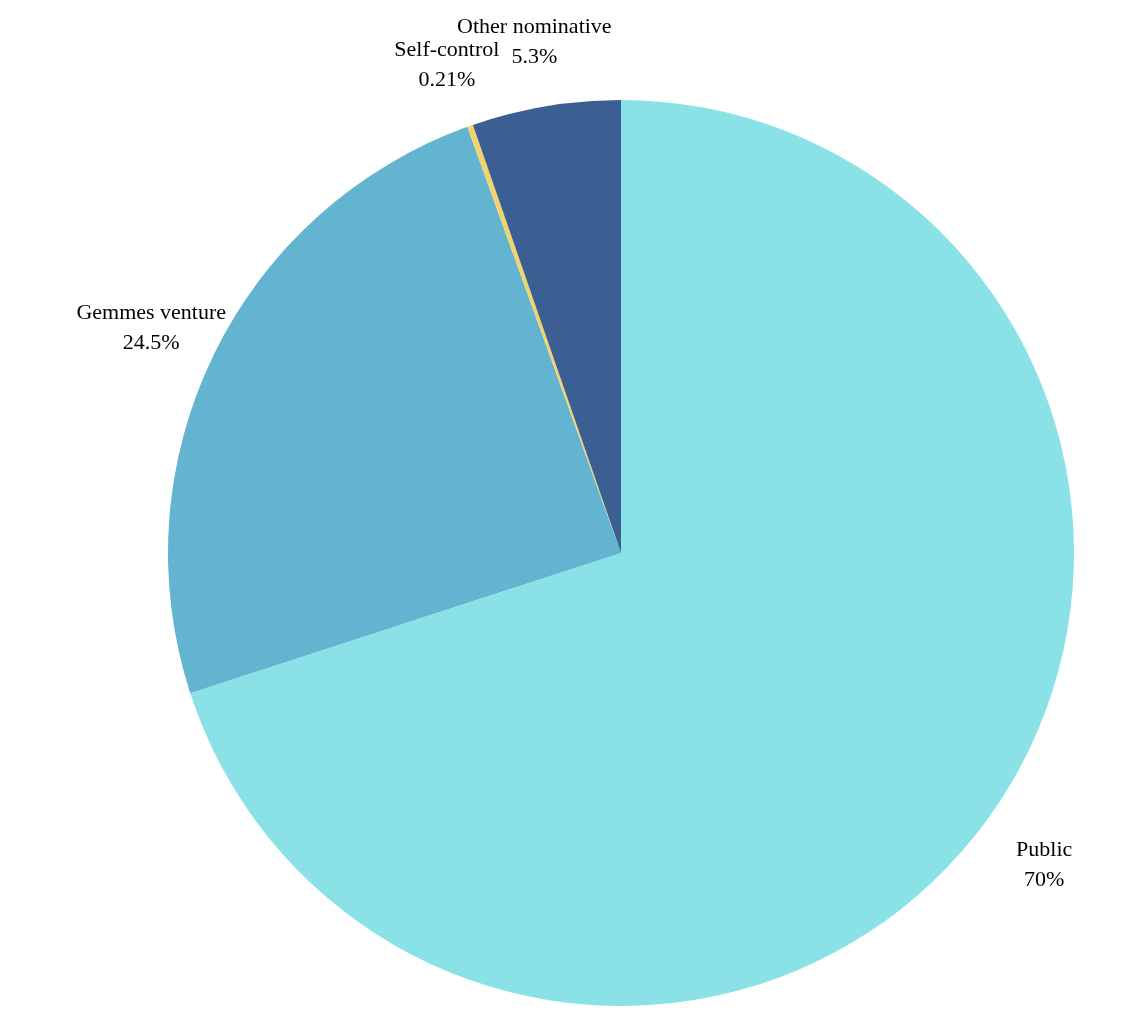 This screenshot has height=1016, width=1128. I want to click on data-label: 70%, so click(1044, 879).